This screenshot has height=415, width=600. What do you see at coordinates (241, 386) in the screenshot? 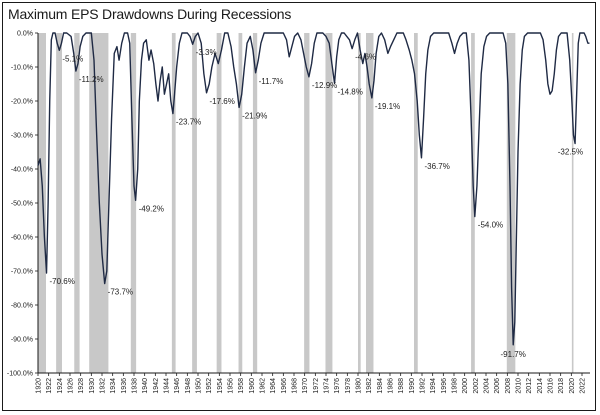
I see `x-tick-label: 1958` at bounding box center [241, 386].